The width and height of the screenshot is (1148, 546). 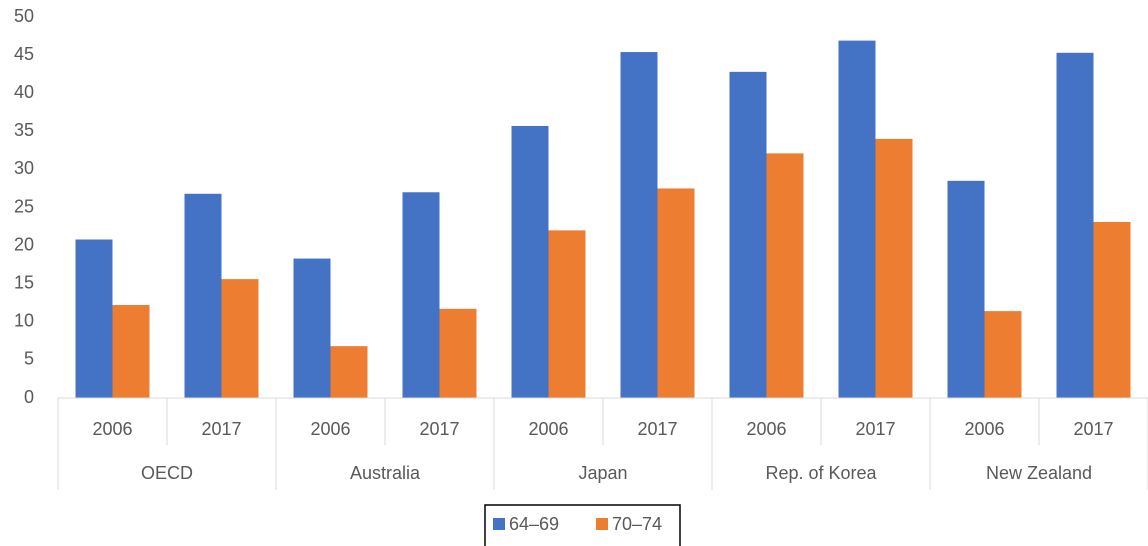 I want to click on legend-label: 64–69, so click(x=534, y=524).